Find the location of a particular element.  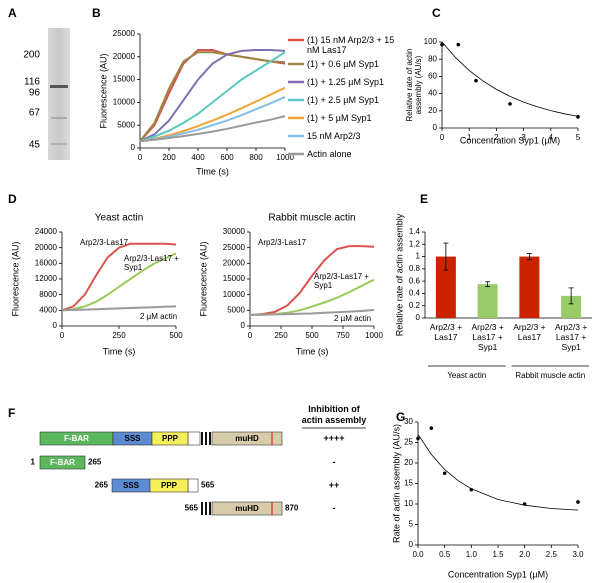

x-tick-label: Arp2/3 + Las17 is located at coordinates (529, 332).